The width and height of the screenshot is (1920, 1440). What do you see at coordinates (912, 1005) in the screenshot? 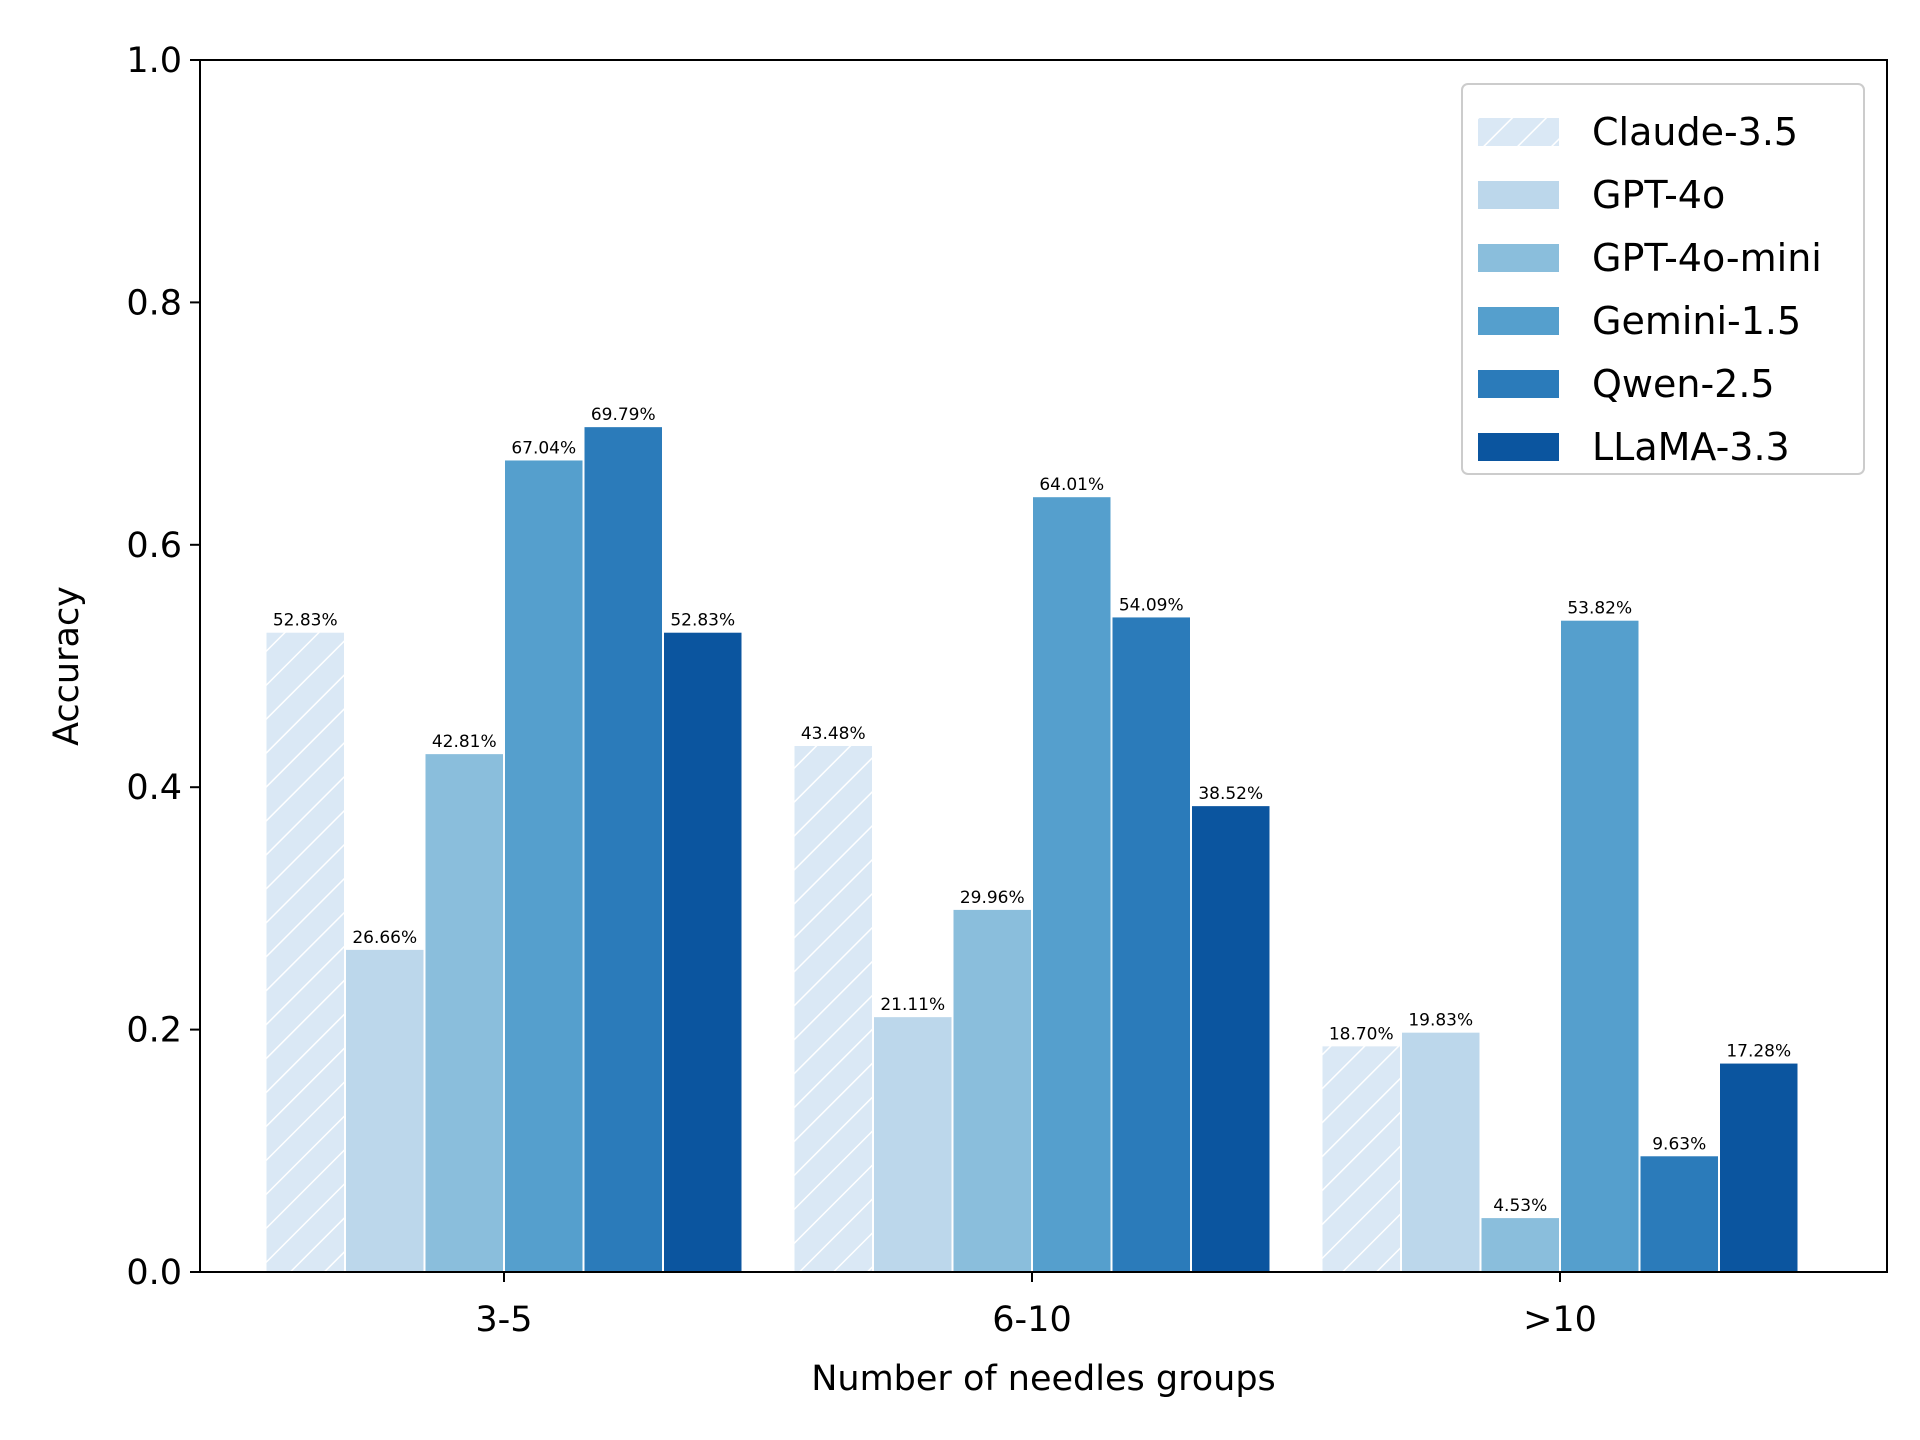
I see `bar-value-label: 21.11%` at bounding box center [912, 1005].